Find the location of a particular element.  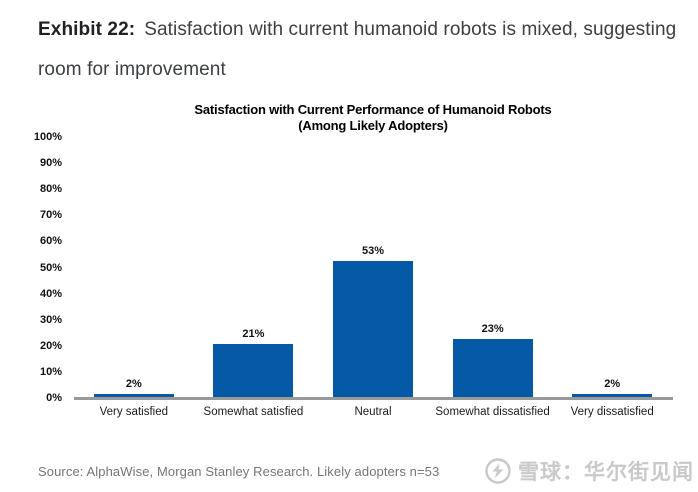

y-tick-label: 60% is located at coordinates (50, 241).